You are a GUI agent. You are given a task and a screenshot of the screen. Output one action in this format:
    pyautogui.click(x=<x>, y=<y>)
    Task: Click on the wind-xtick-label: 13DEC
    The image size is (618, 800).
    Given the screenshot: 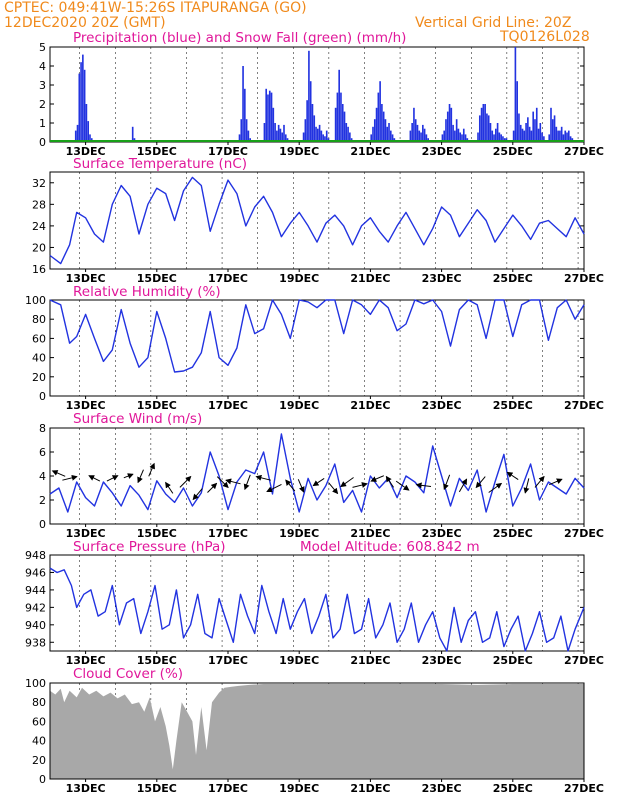 What is the action you would take?
    pyautogui.click(x=86, y=533)
    